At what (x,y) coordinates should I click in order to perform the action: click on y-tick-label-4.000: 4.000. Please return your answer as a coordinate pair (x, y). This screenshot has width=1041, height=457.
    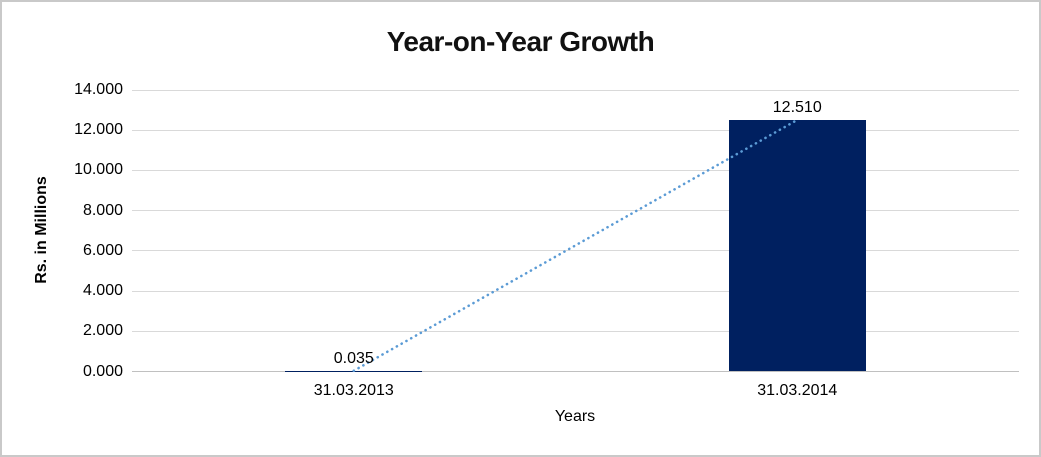
    Looking at the image, I should click on (102, 291).